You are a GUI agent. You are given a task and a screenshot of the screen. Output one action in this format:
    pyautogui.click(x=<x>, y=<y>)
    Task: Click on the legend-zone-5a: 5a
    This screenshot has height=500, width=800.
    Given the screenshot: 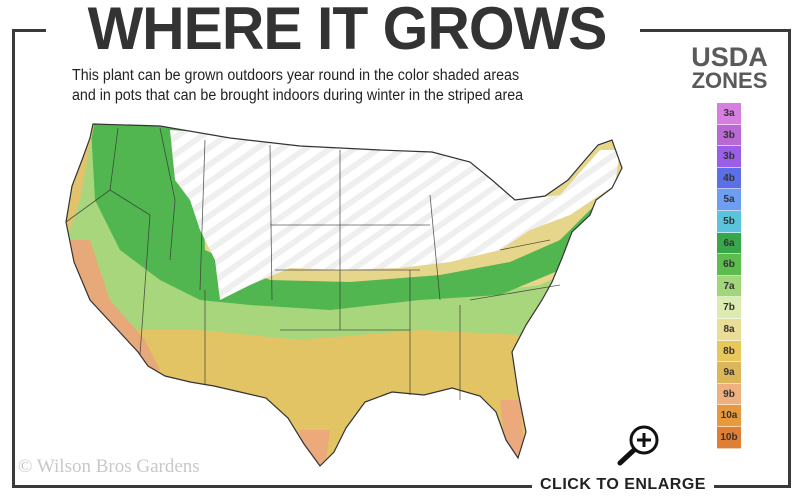 What is the action you would take?
    pyautogui.click(x=729, y=200)
    